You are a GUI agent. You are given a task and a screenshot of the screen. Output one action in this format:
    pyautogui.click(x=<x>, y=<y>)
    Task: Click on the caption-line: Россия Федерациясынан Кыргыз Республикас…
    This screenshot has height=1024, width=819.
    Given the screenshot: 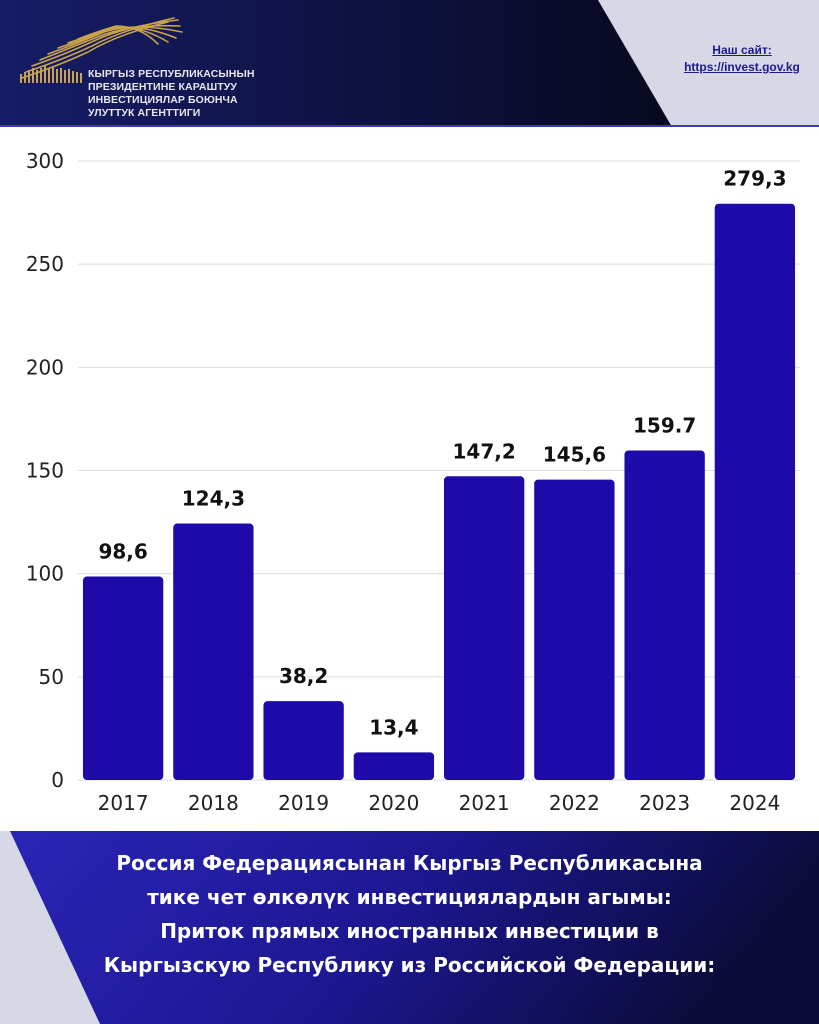 What is the action you would take?
    pyautogui.click(x=409, y=863)
    